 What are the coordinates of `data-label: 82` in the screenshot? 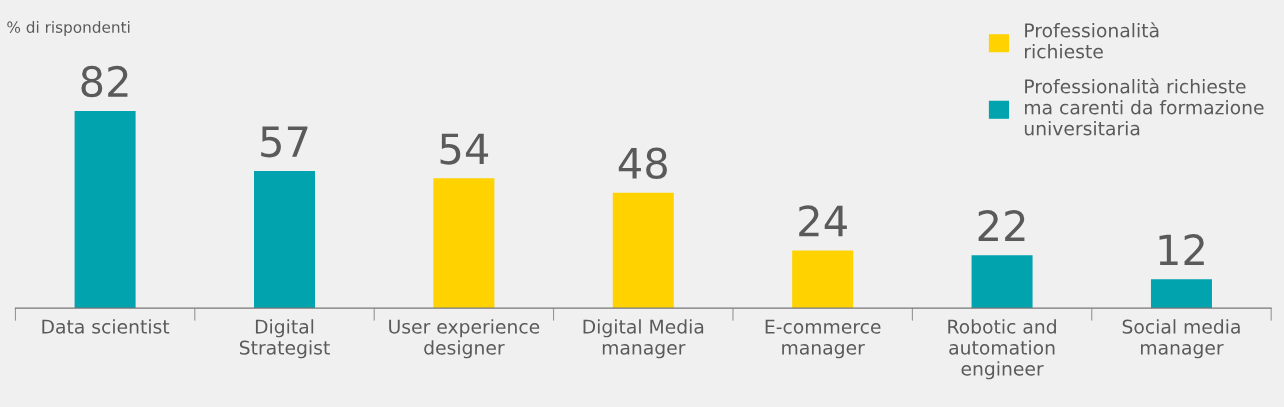 It's located at (104, 81).